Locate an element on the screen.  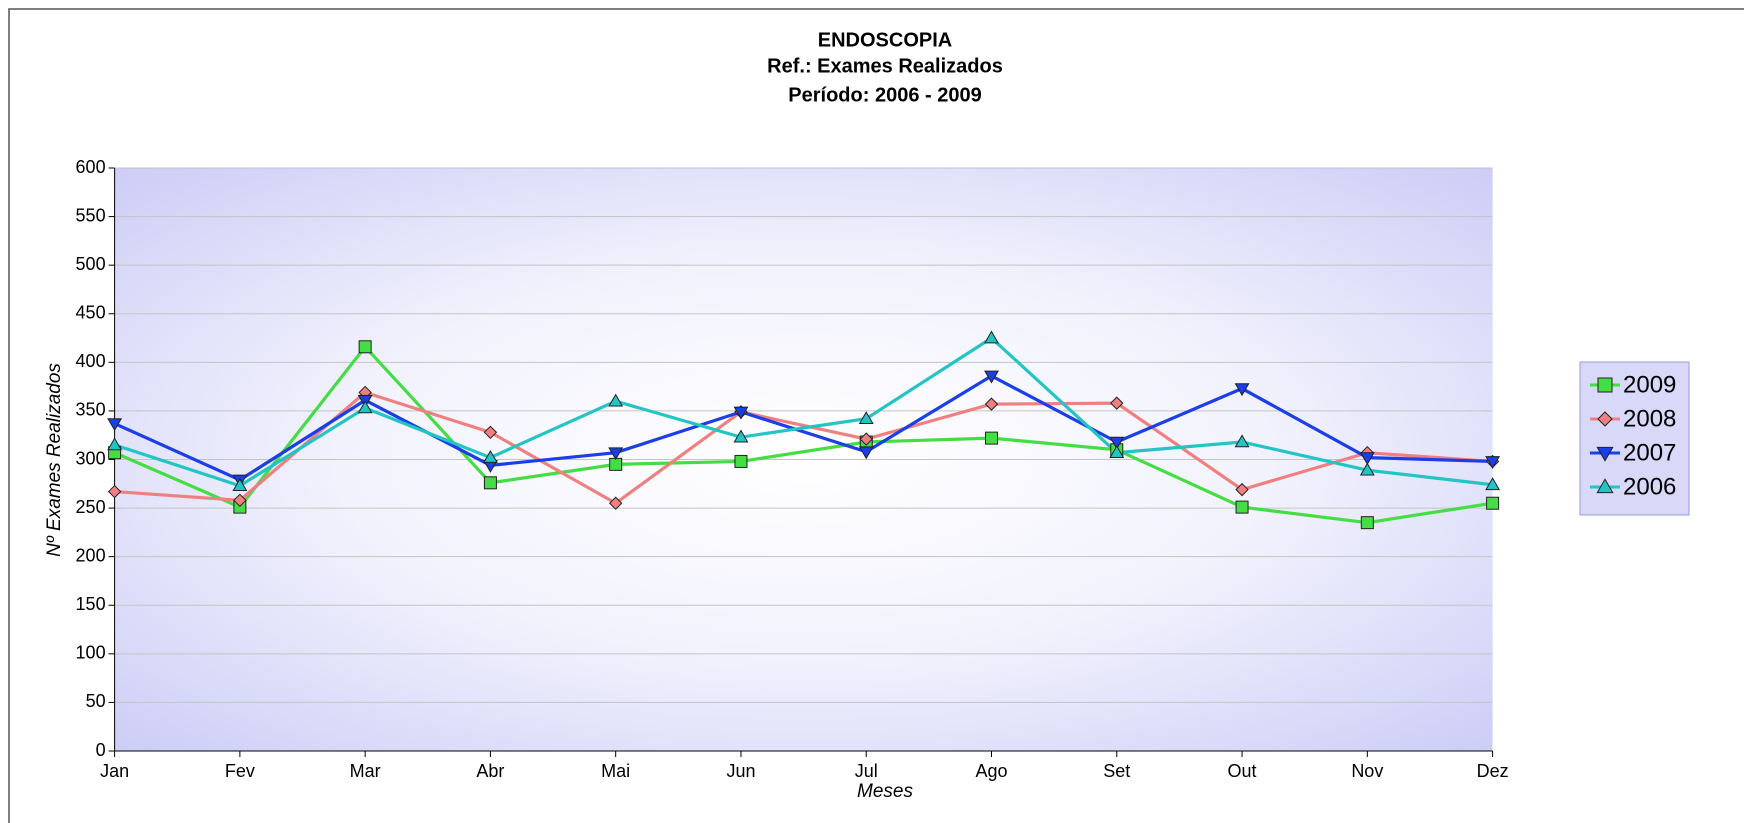
legend-label: 2006 is located at coordinates (1649, 486).